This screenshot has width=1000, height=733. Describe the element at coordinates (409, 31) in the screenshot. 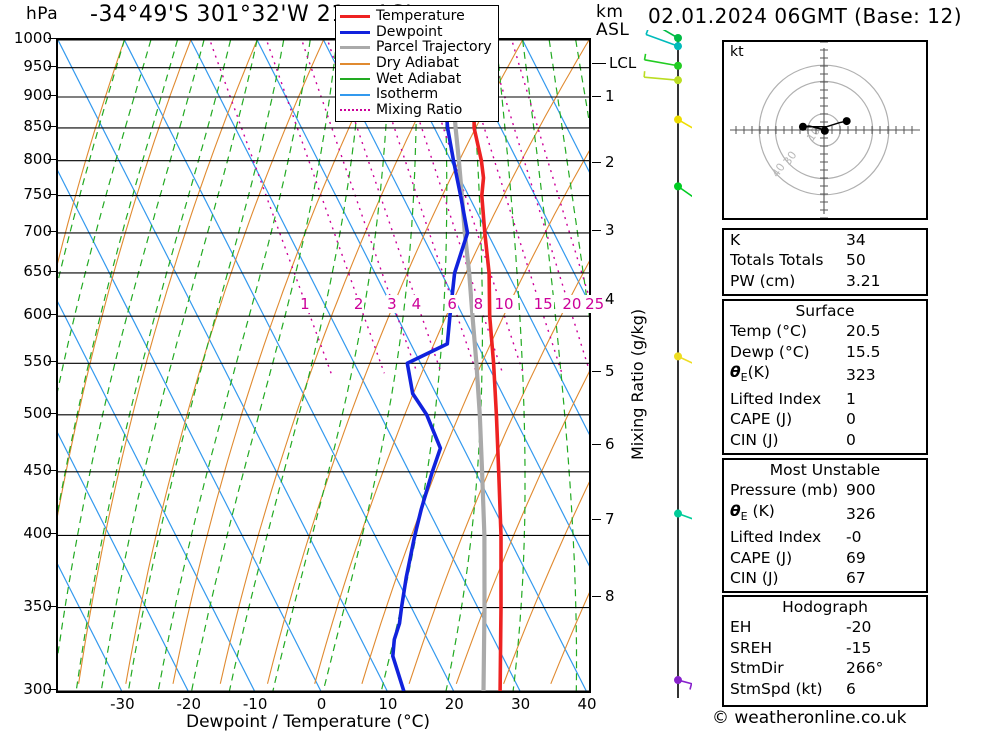

I see `legend-label: Dewpoint` at that location.